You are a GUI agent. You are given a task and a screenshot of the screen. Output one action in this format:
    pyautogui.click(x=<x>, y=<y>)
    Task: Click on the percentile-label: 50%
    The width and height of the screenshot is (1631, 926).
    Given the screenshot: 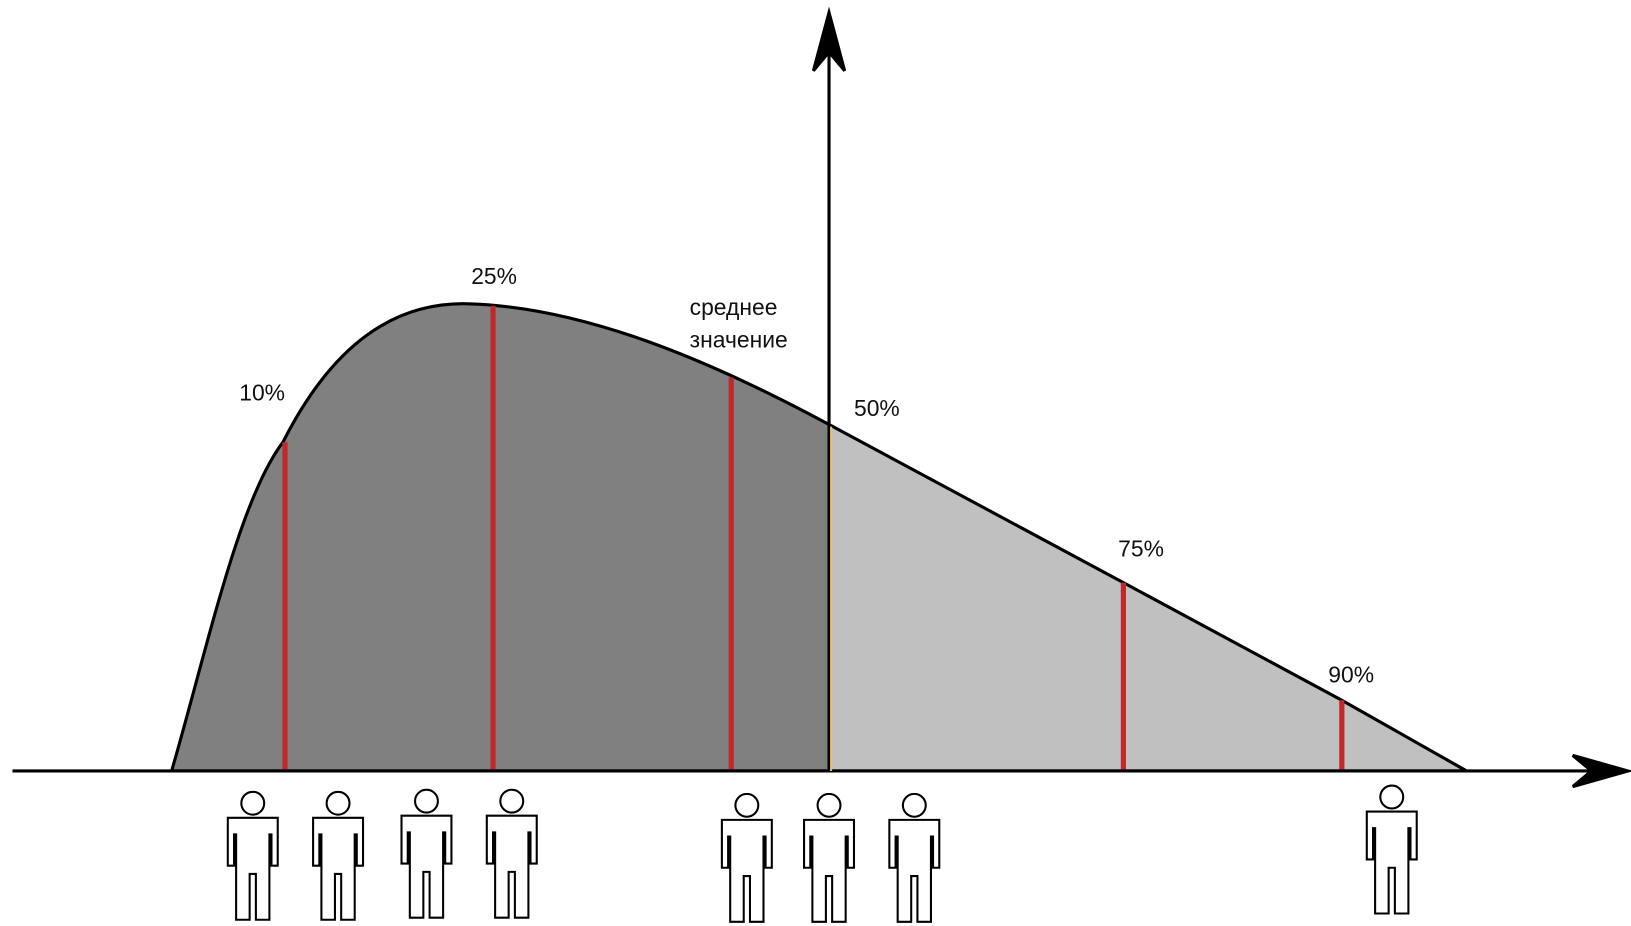 What is the action you would take?
    pyautogui.click(x=877, y=408)
    